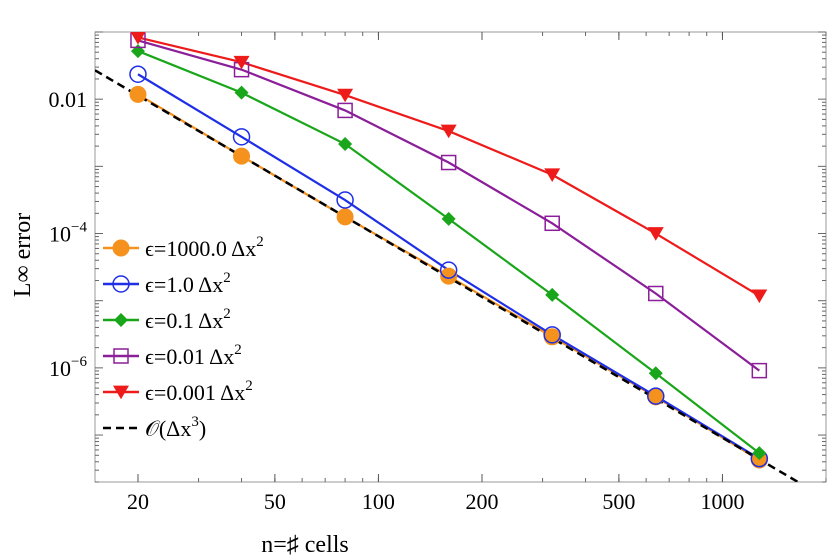  I want to click on legend-label-1: ϵ=1.0 Δx2, so click(188, 283).